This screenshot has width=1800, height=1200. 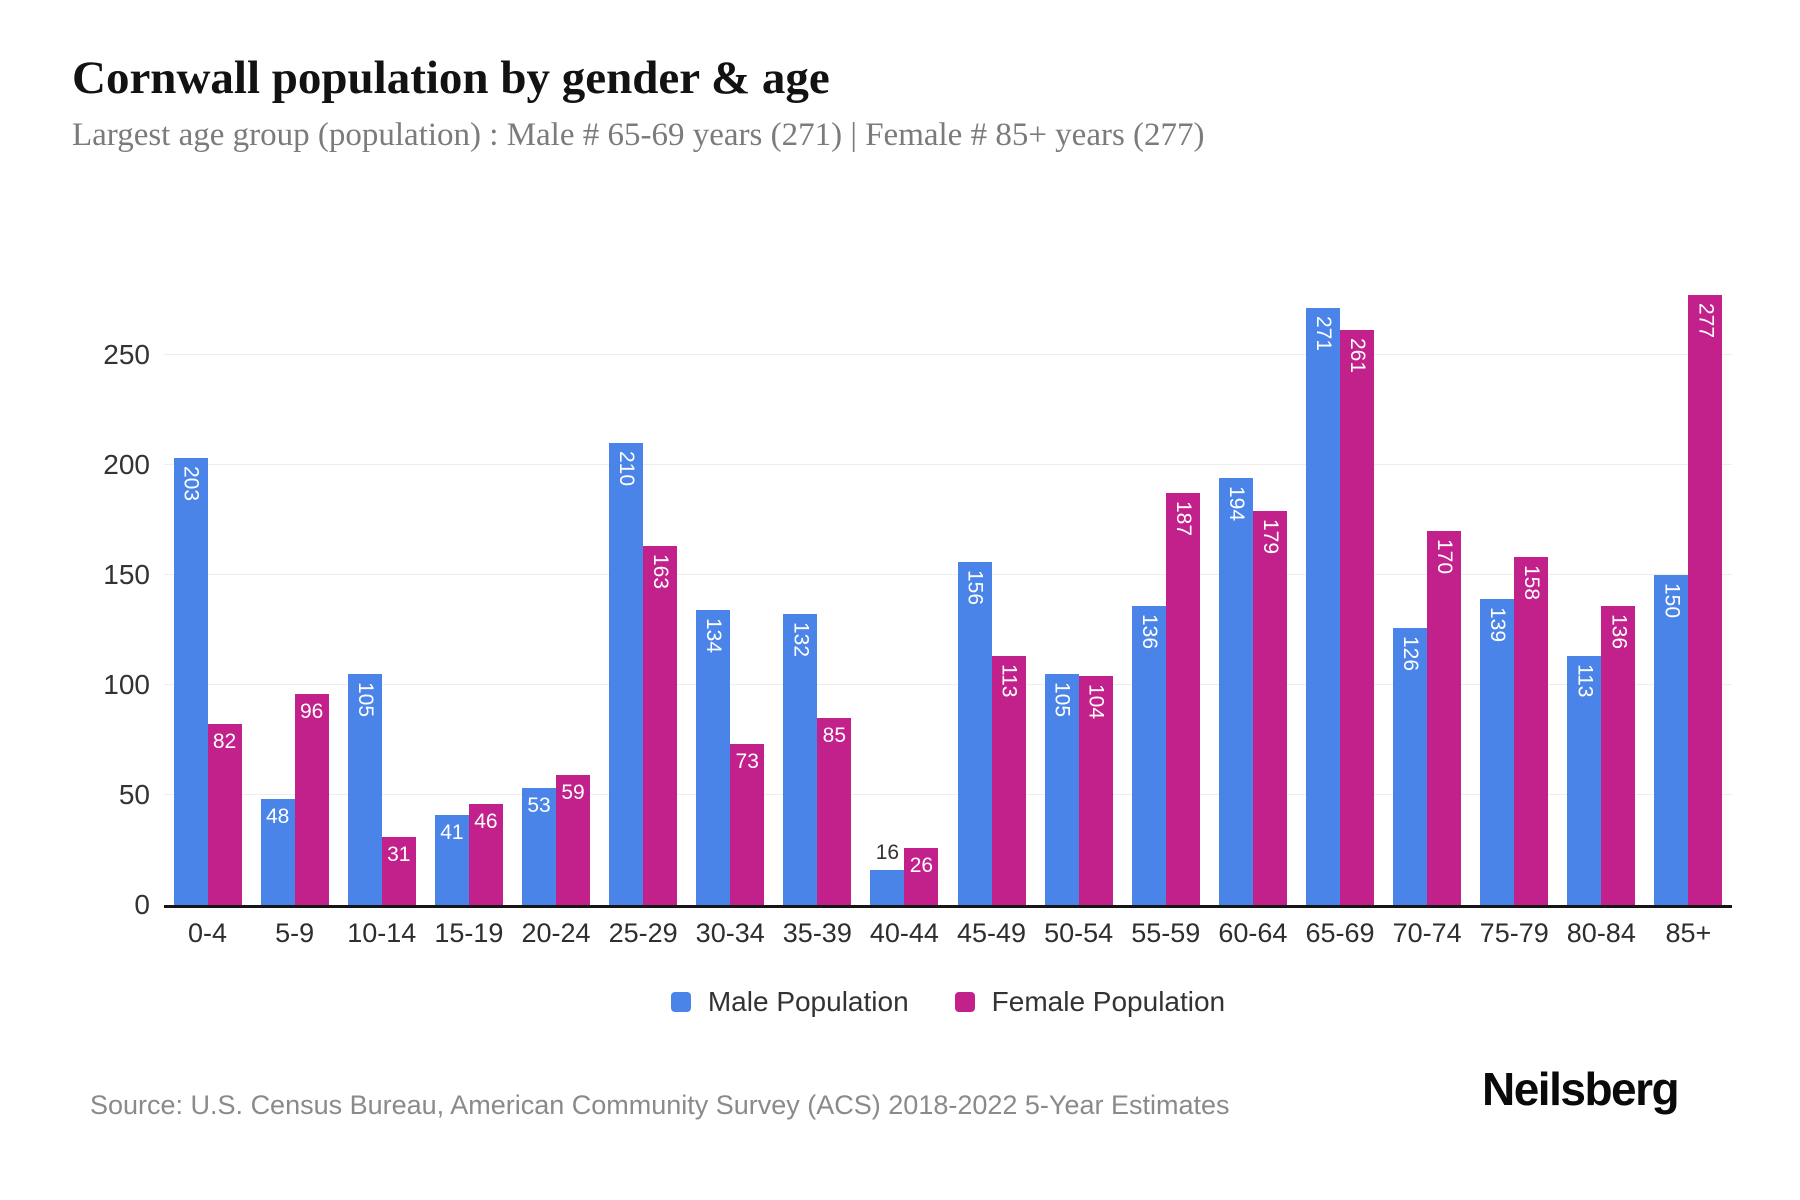 I want to click on bar-female-35-39: 85, so click(x=834, y=811).